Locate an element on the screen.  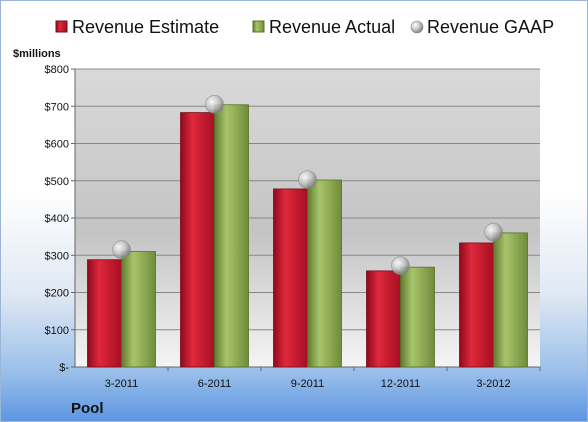
x-tick-label: 9-2011 is located at coordinates (307, 384).